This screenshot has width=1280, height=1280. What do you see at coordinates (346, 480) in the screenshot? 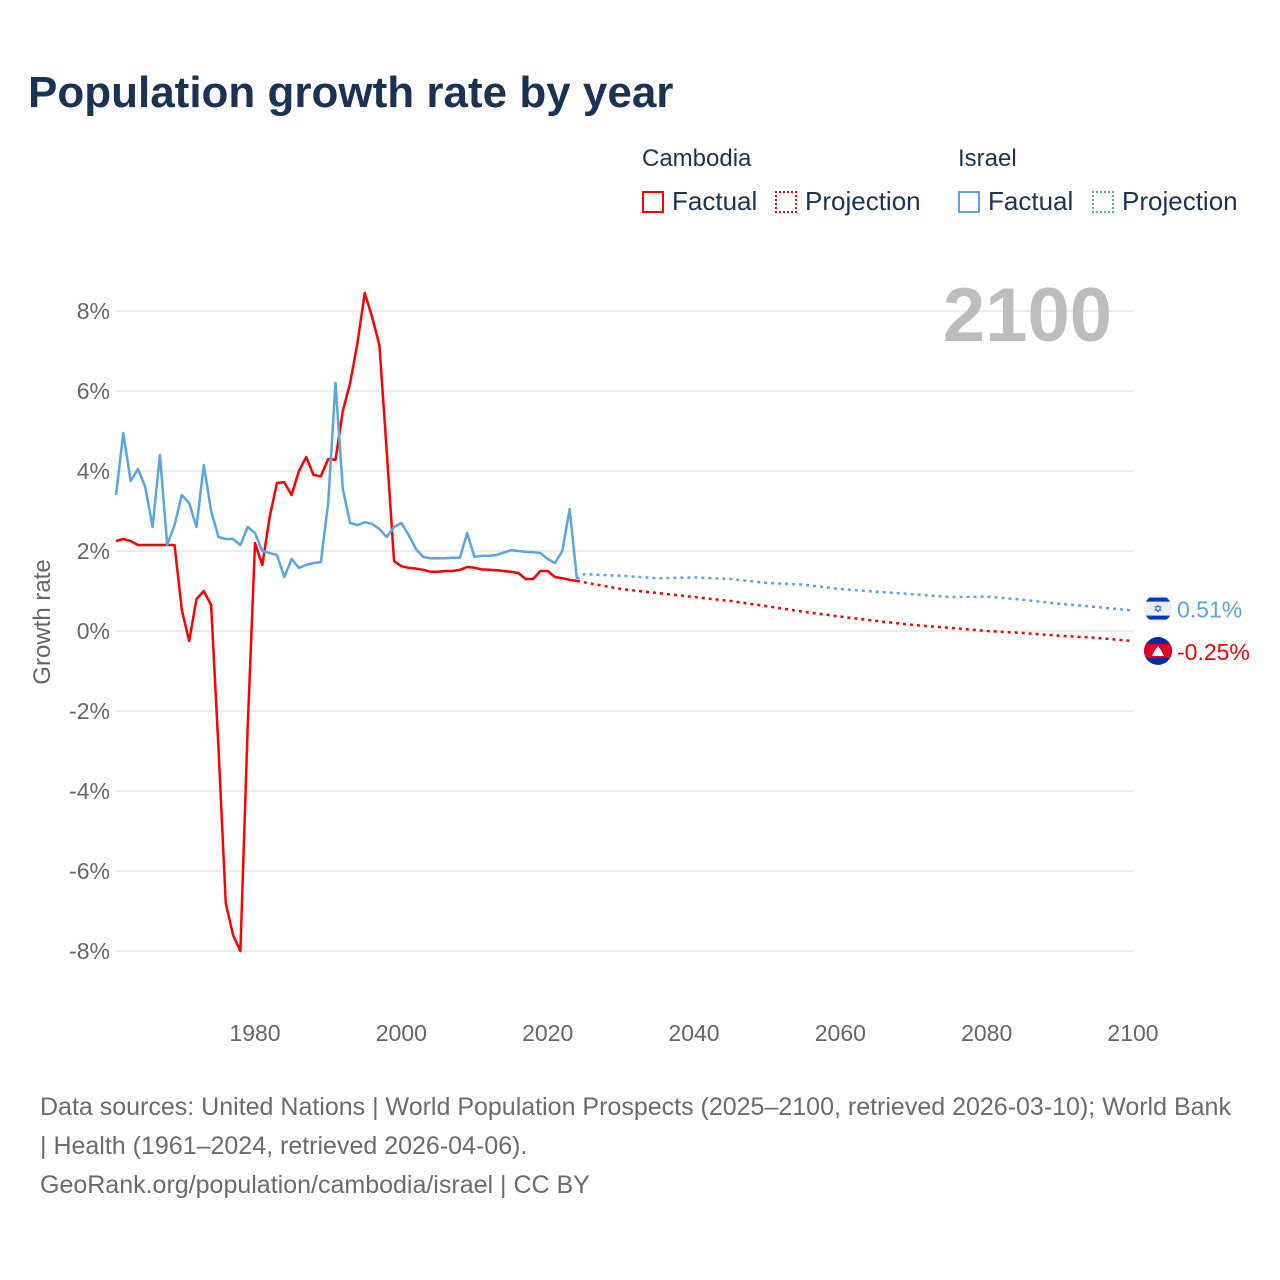
I see `series-line-israel-factual` at bounding box center [346, 480].